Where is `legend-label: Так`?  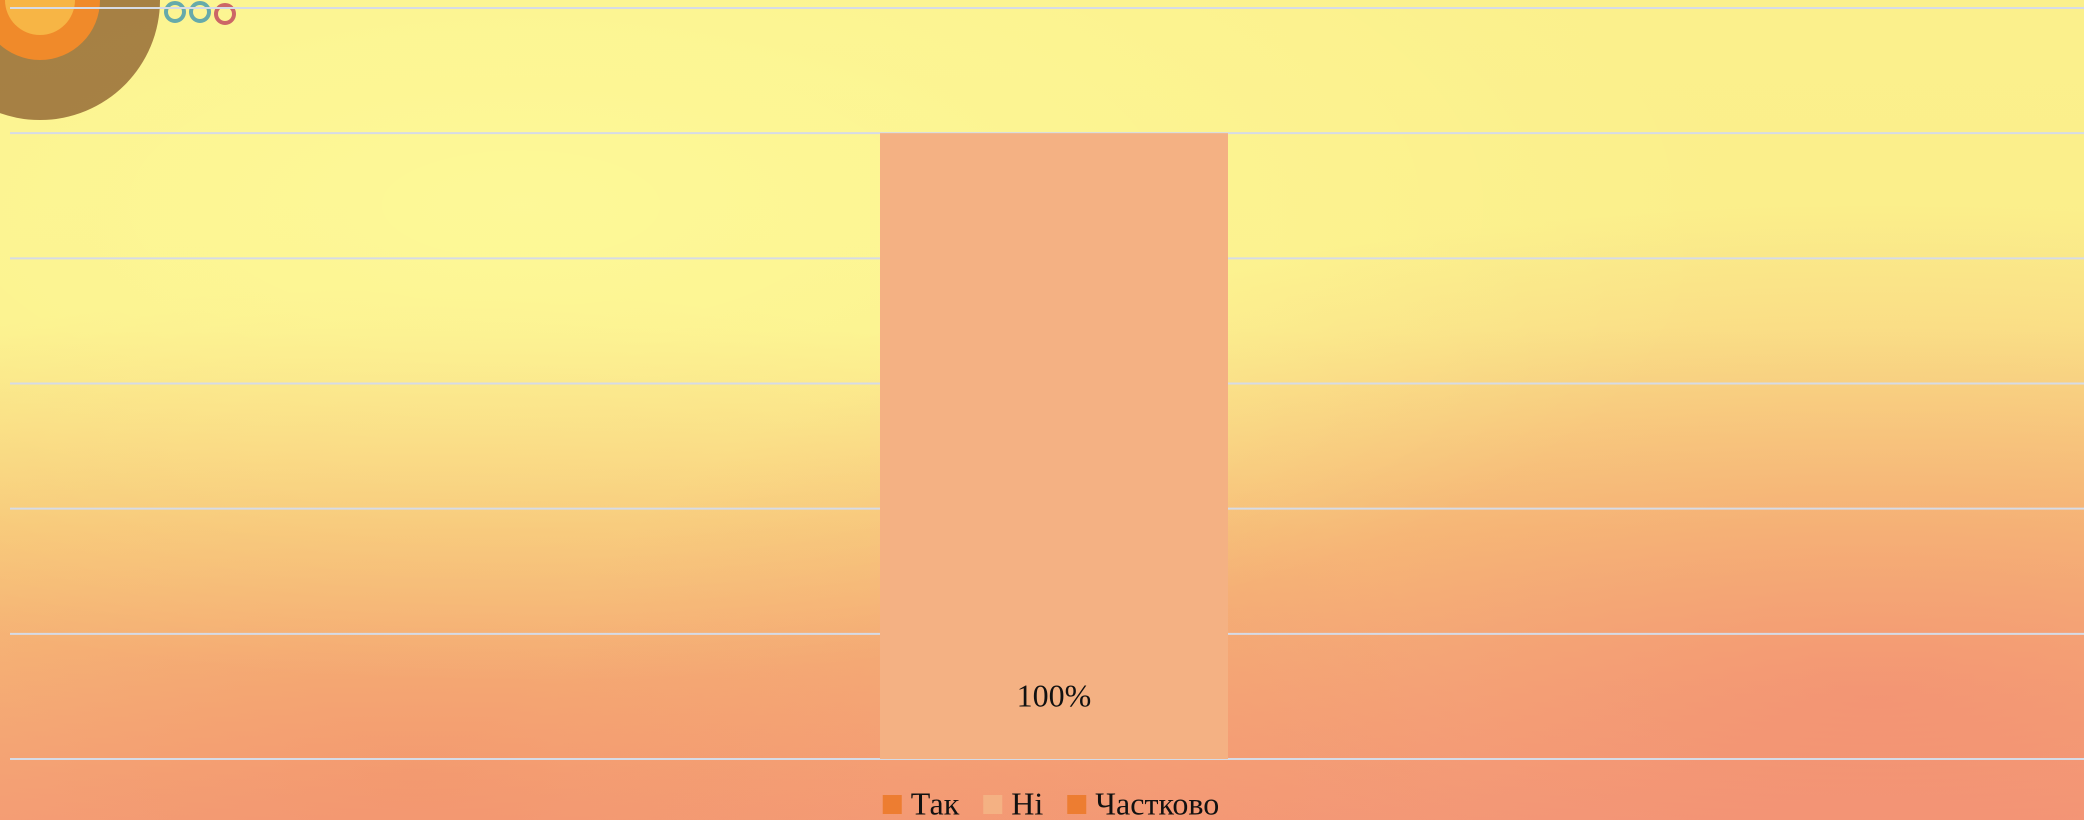
legend-label: Так is located at coordinates (935, 802).